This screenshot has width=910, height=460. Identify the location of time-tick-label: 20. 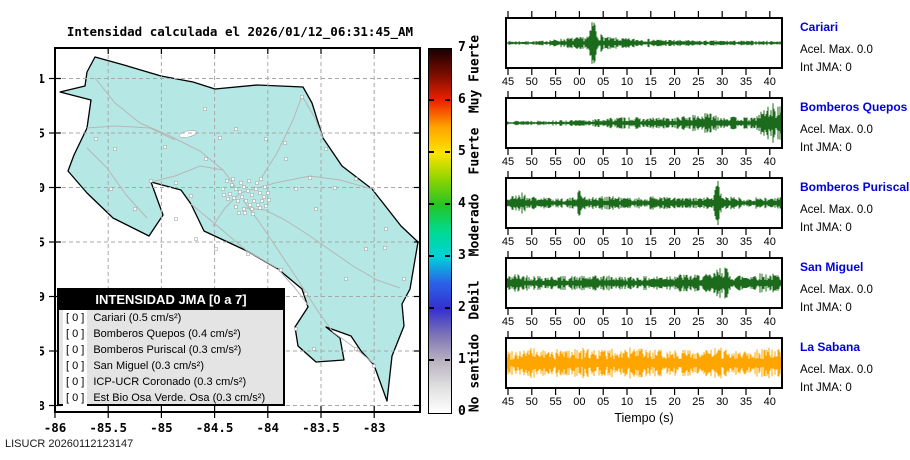
(674, 82).